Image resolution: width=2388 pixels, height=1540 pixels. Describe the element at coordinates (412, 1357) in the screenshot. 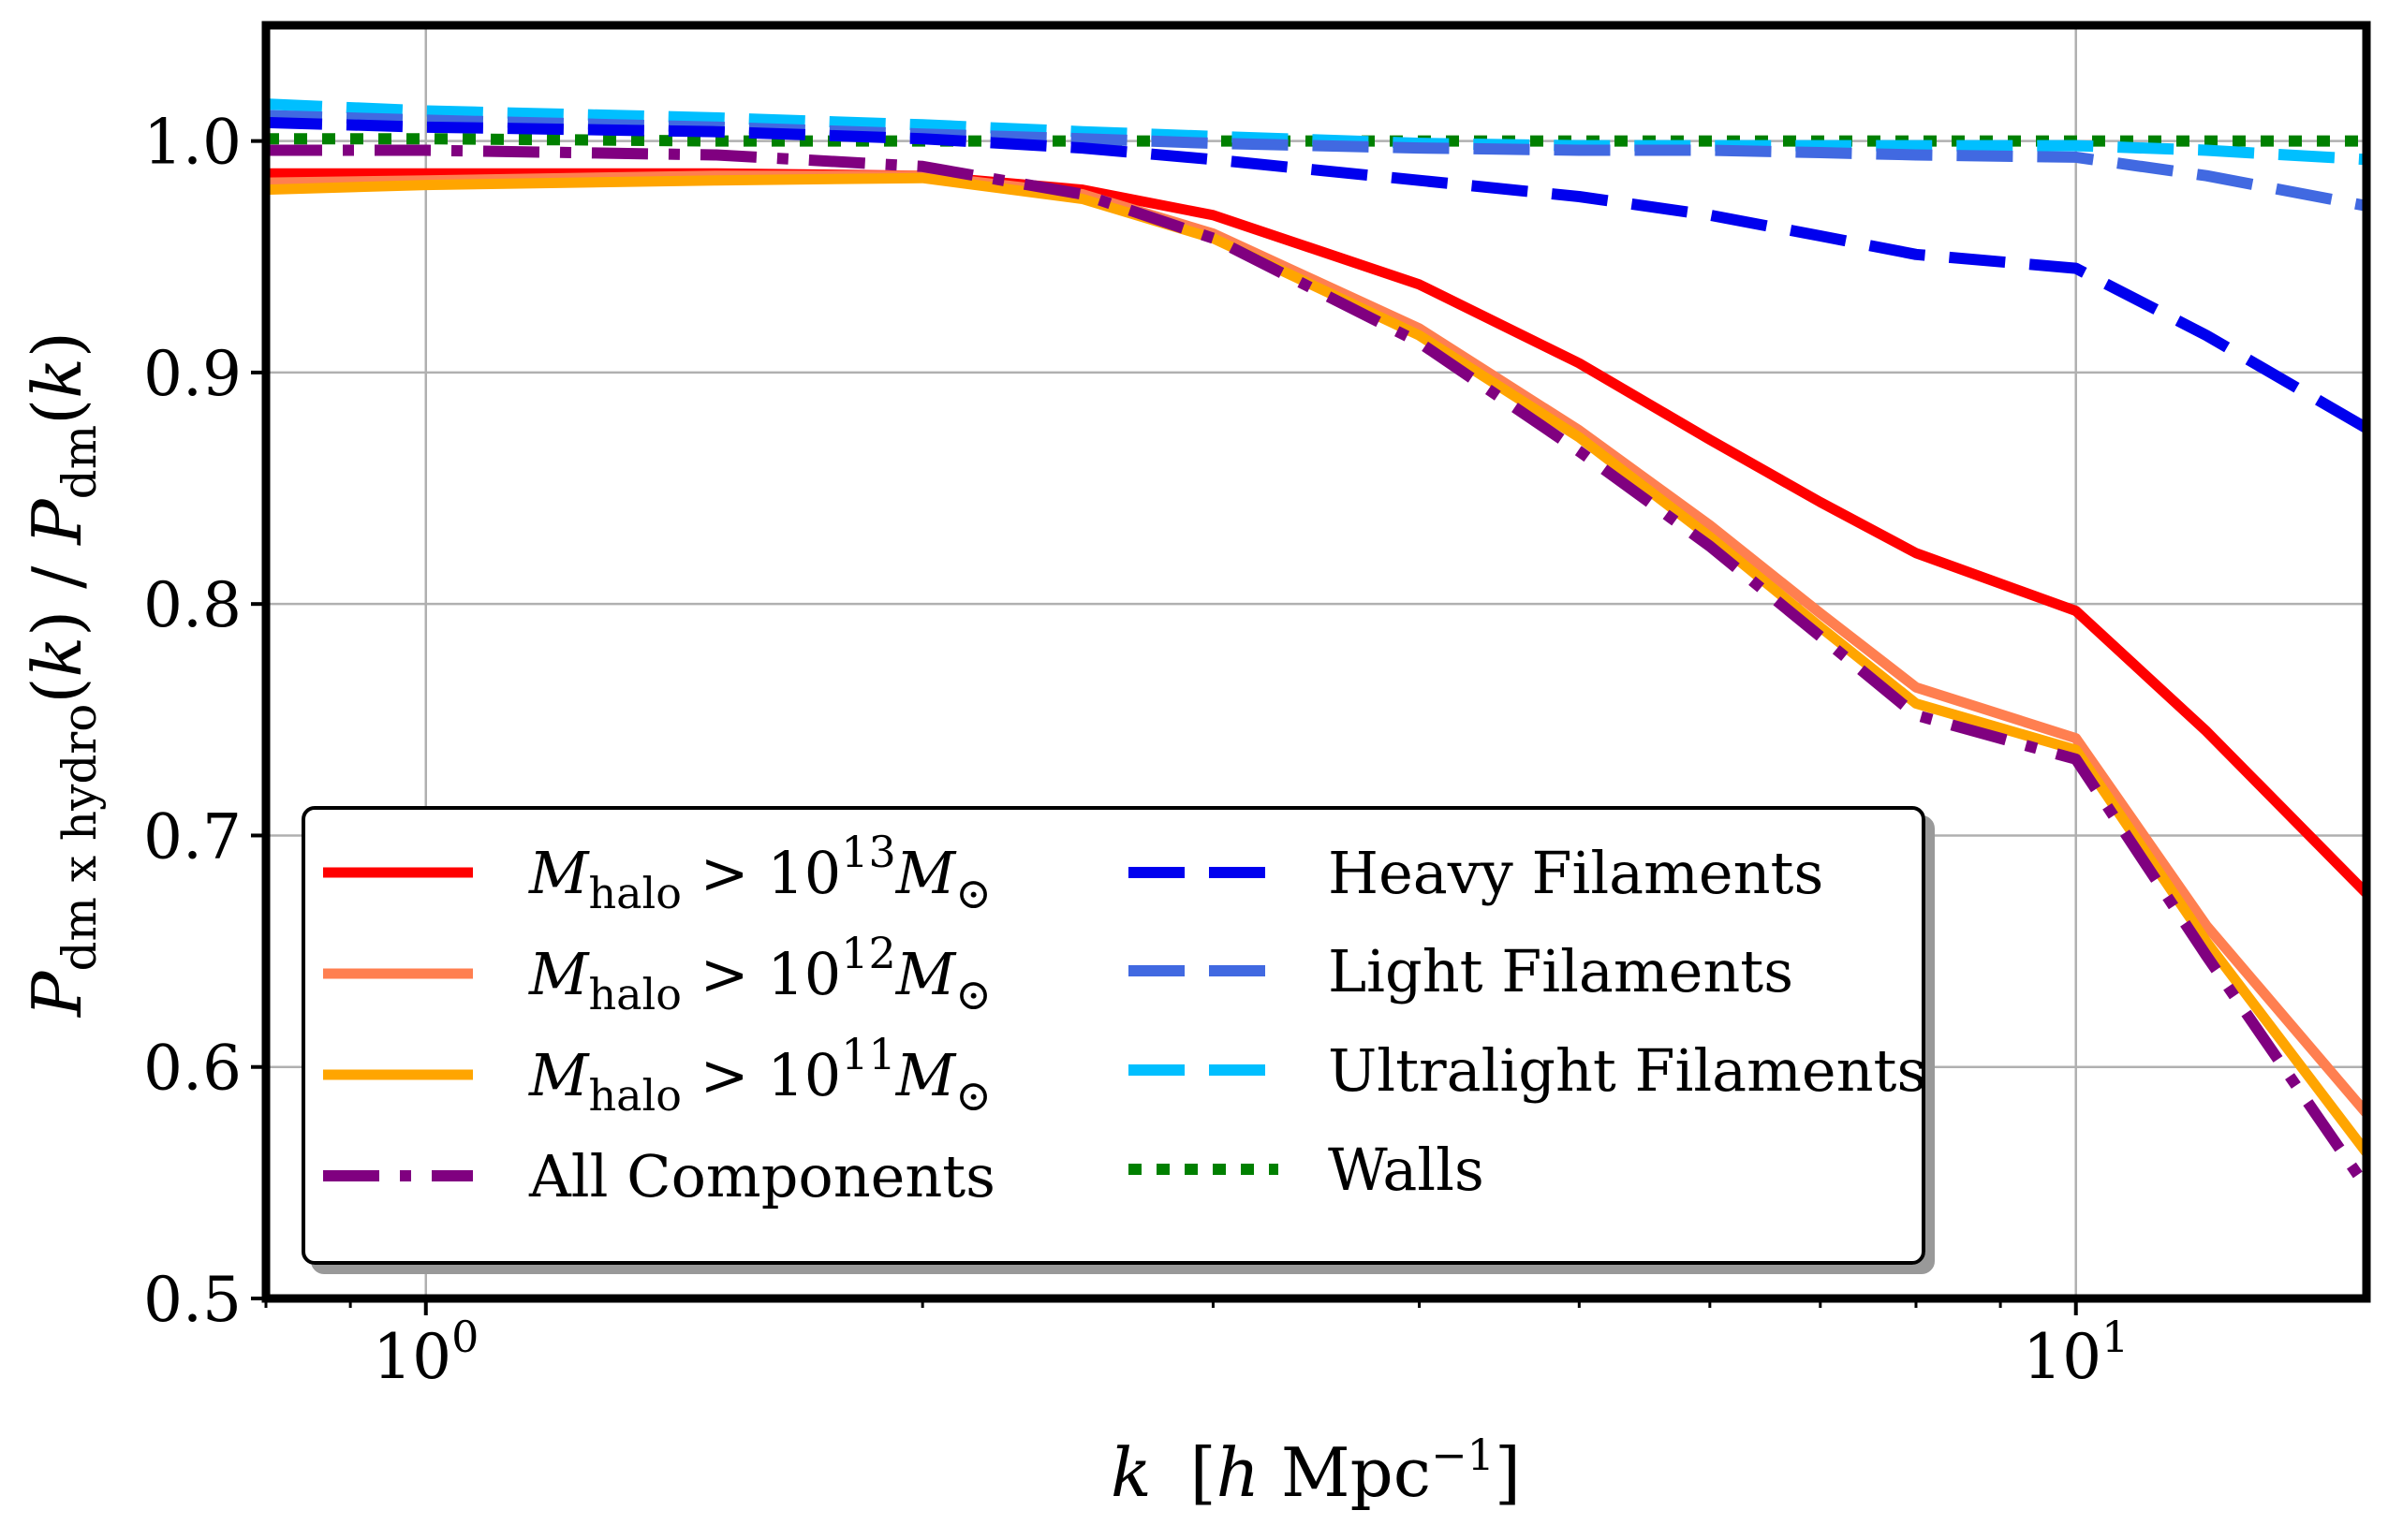

I see `x-tick-label-base-0: 10` at that location.